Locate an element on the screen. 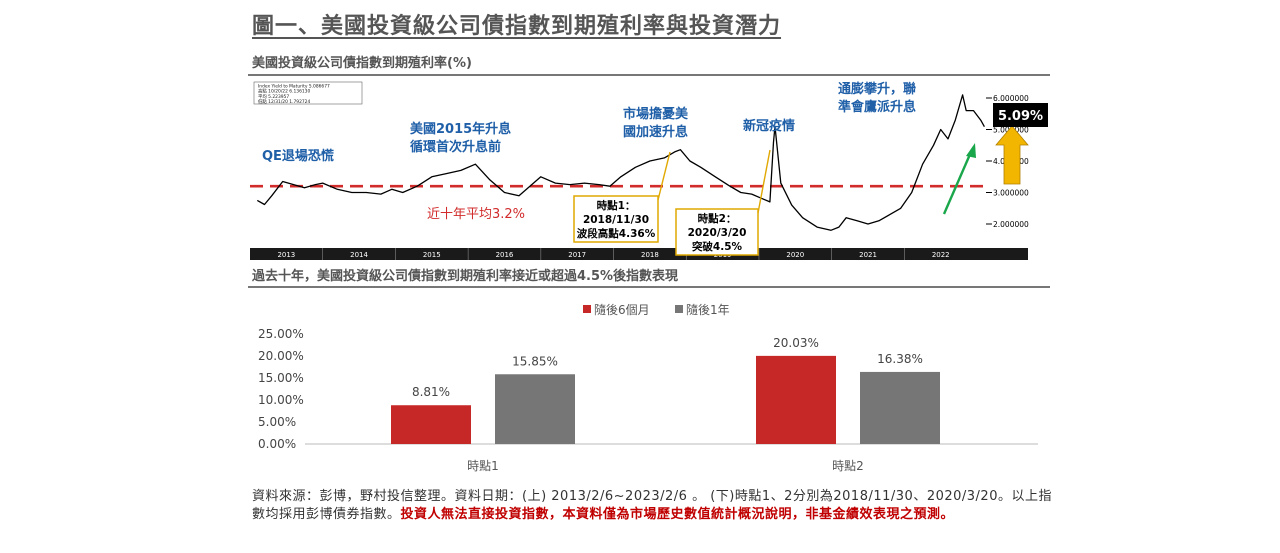 This screenshot has width=1280, height=553. section2-divider is located at coordinates (649, 287).